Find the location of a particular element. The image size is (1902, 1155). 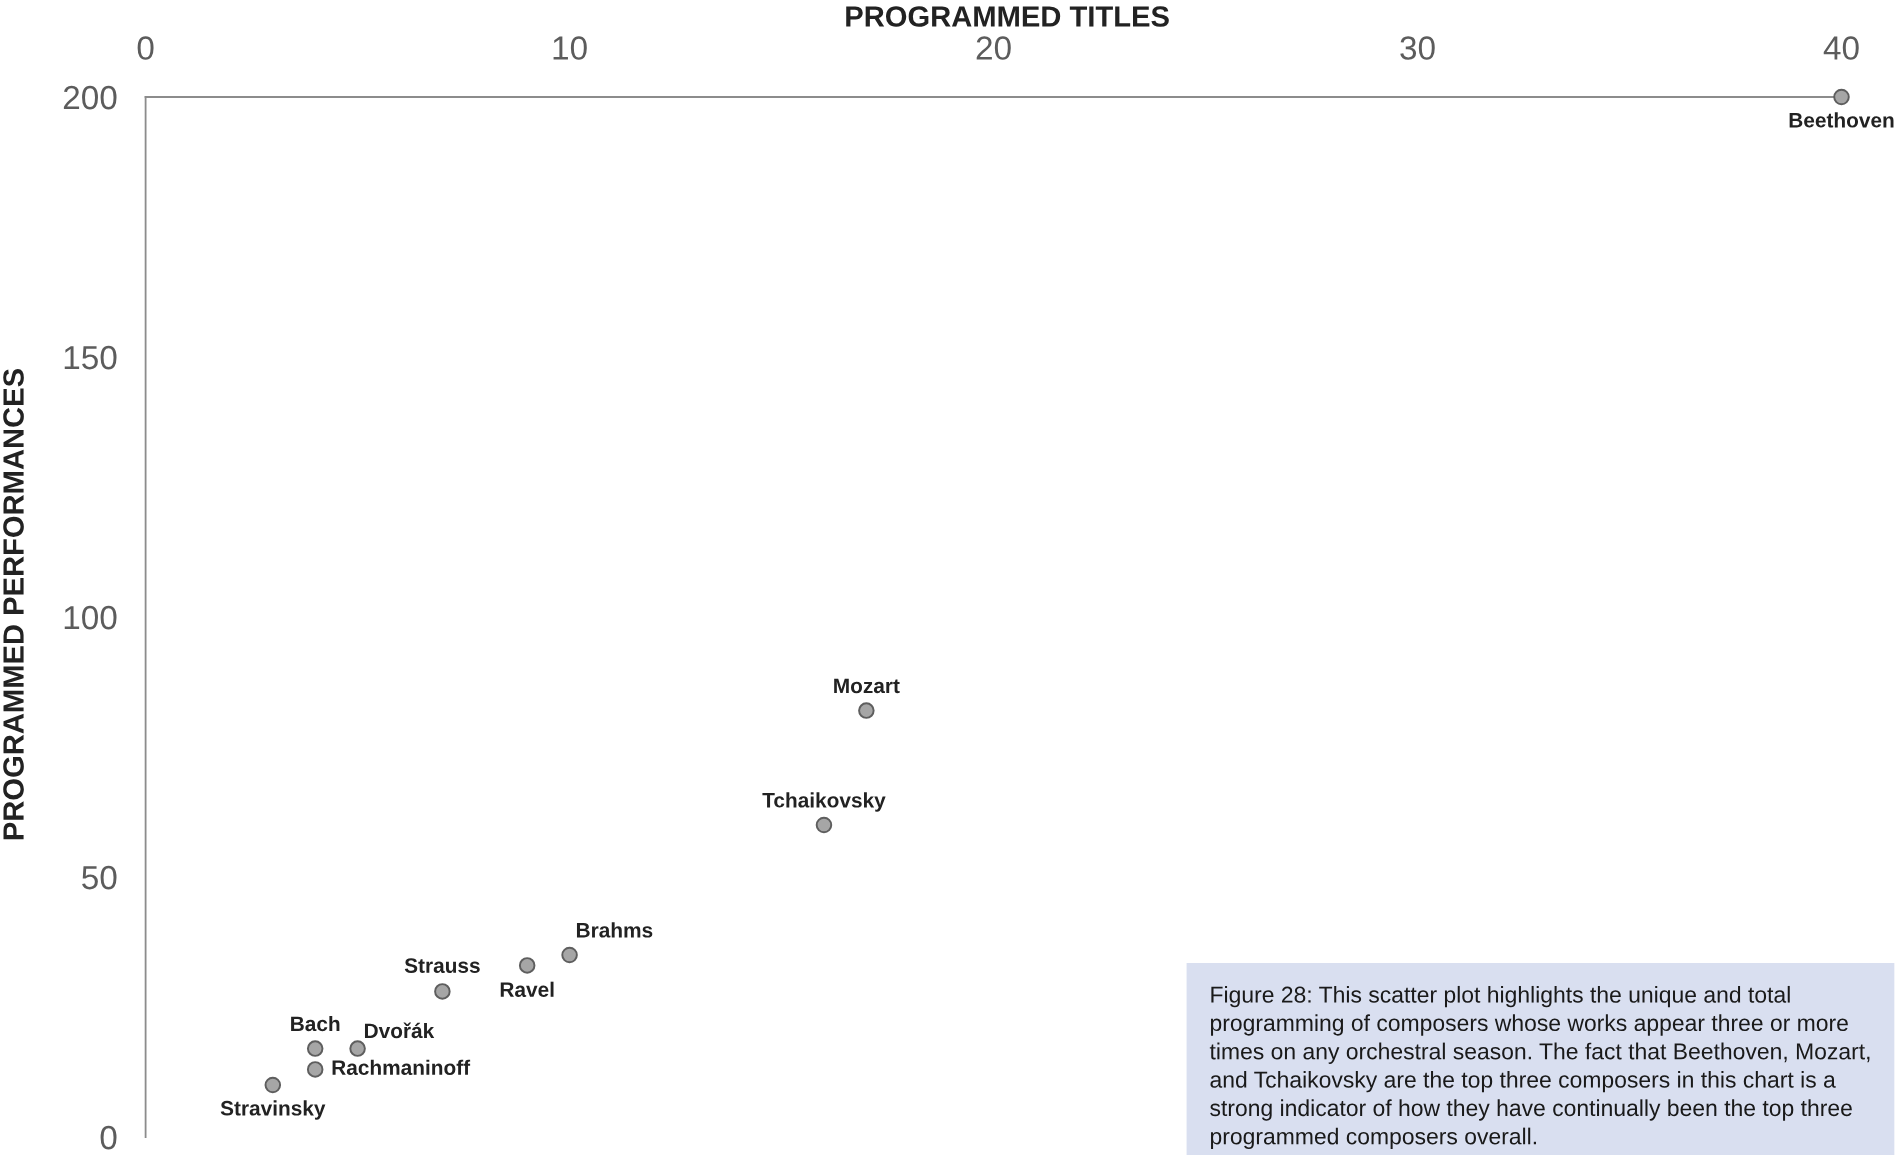

y-axis-title: PROGRAMMED PERFORMANCES is located at coordinates (13, 604).